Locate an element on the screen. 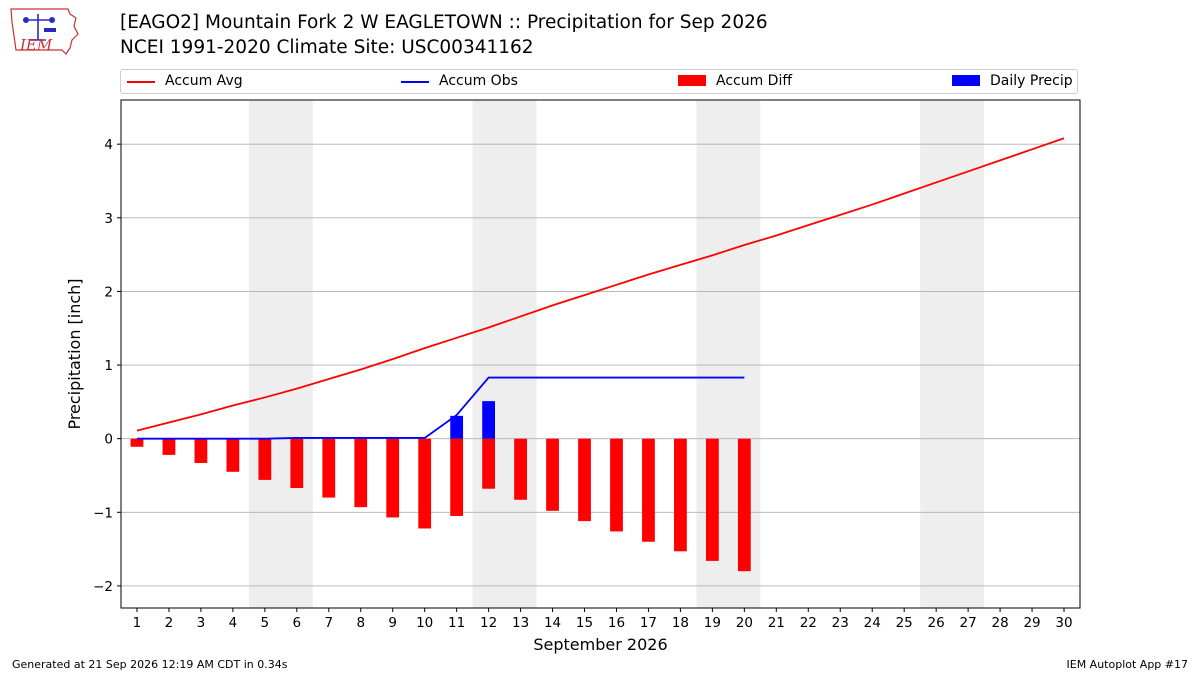  x-axis-label: September 2026 is located at coordinates (600, 644).